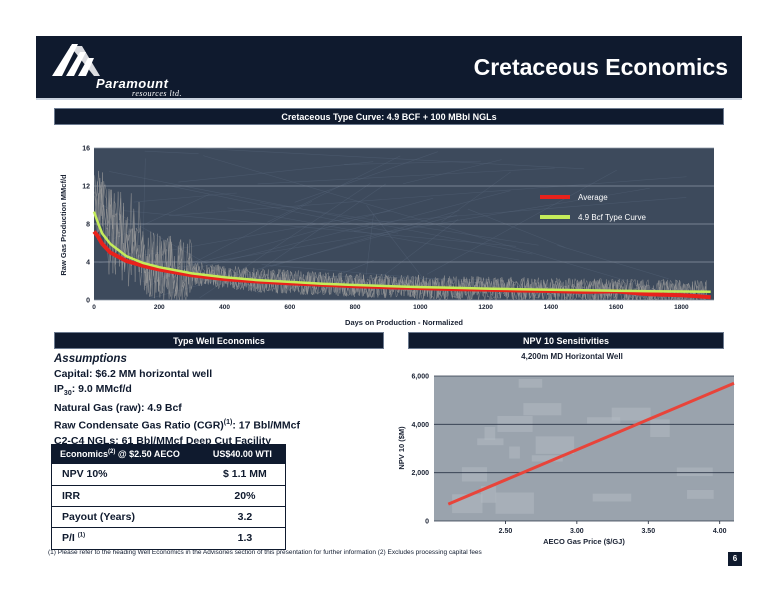 The image size is (776, 600). What do you see at coordinates (289, 307) in the screenshot?
I see `x-tick-label: 600` at bounding box center [289, 307].